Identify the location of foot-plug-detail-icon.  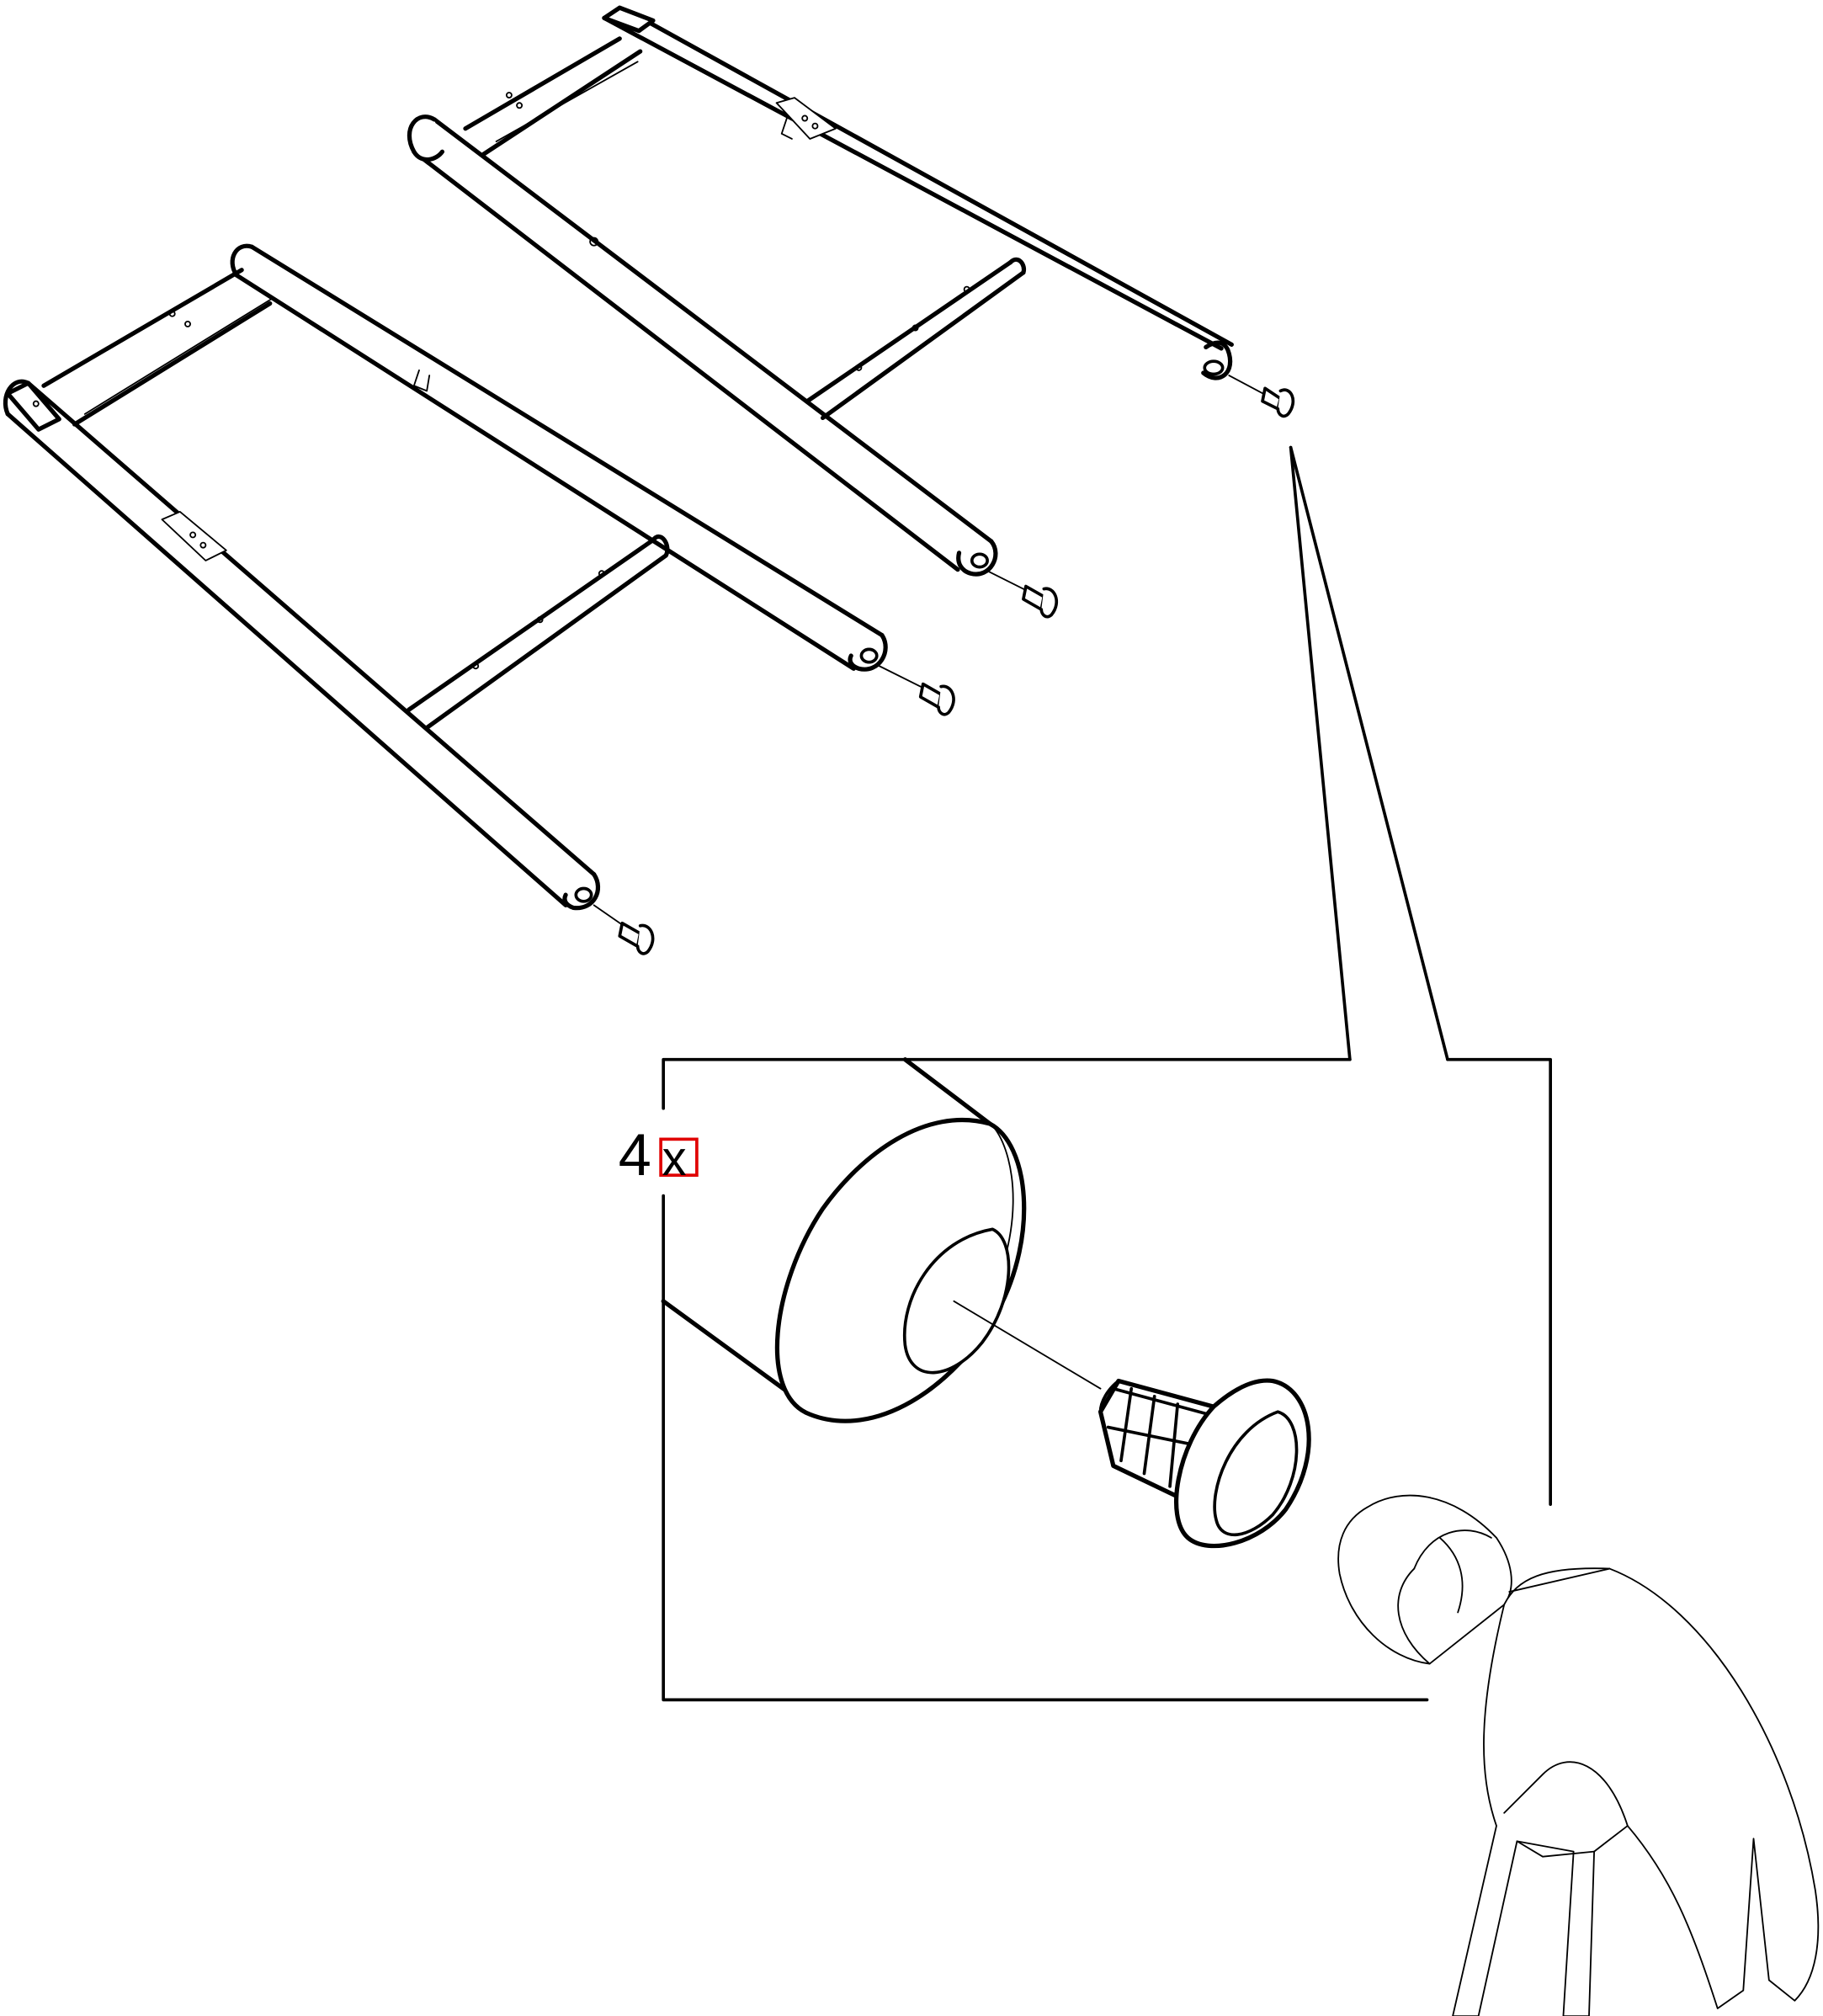
(1204, 1464).